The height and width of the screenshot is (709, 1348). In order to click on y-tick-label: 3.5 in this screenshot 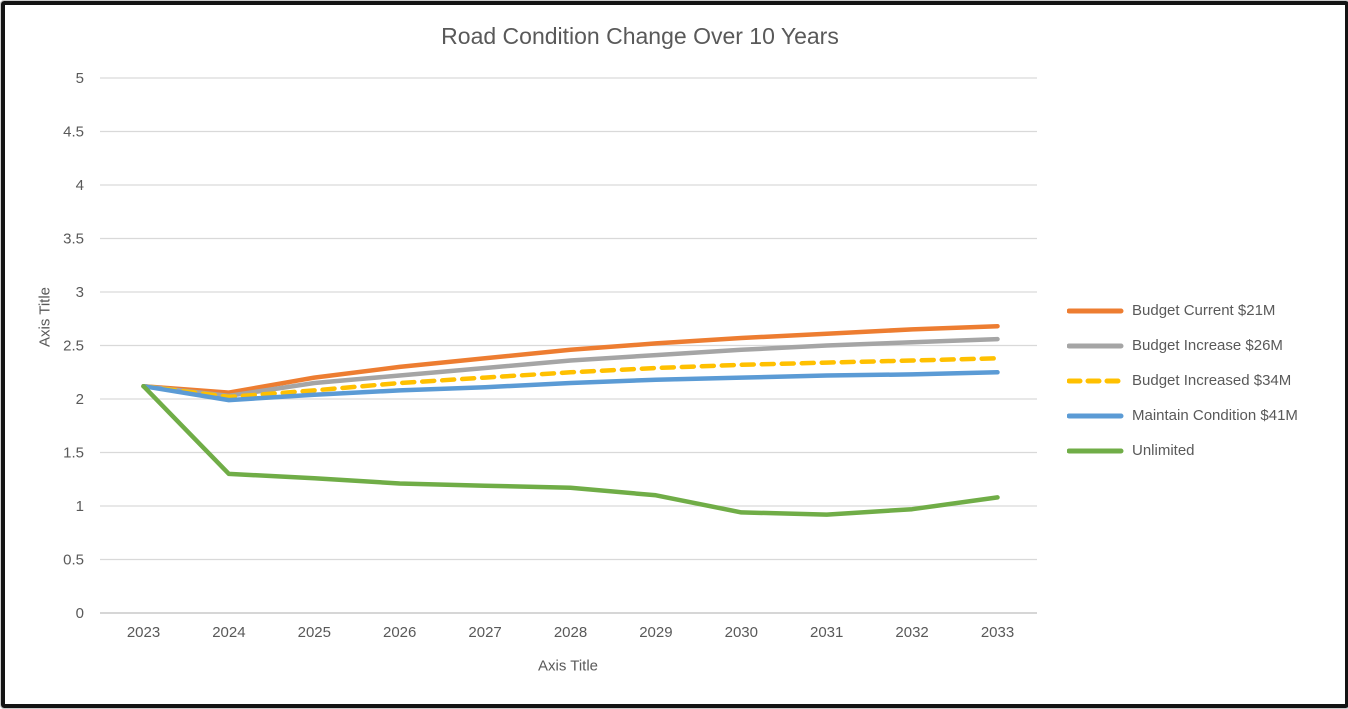, I will do `click(73, 239)`.